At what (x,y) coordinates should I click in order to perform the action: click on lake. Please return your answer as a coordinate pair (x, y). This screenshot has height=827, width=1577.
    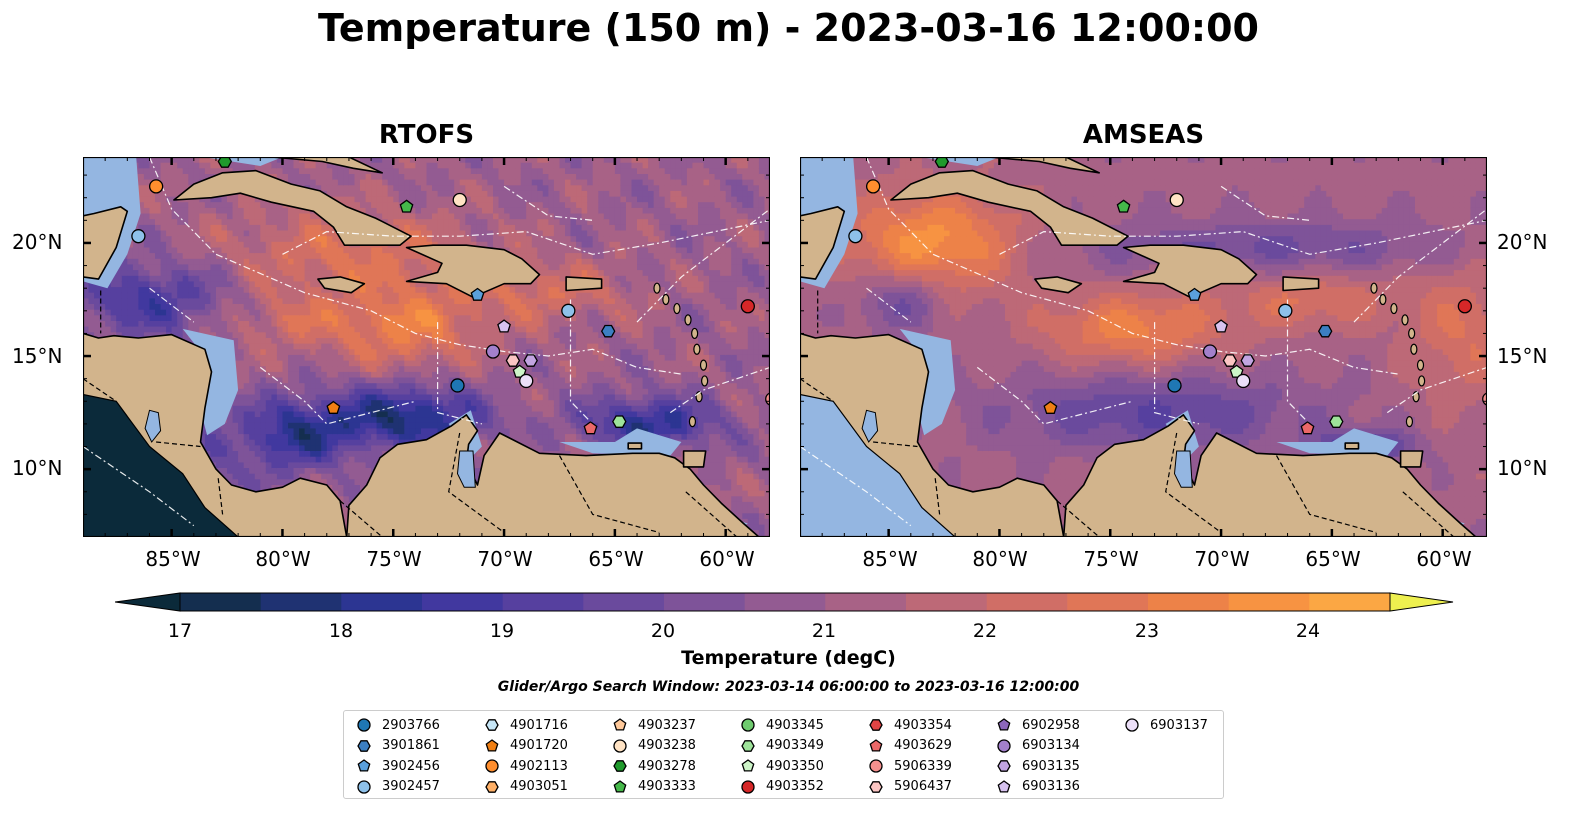
    Looking at the image, I should click on (1183, 469).